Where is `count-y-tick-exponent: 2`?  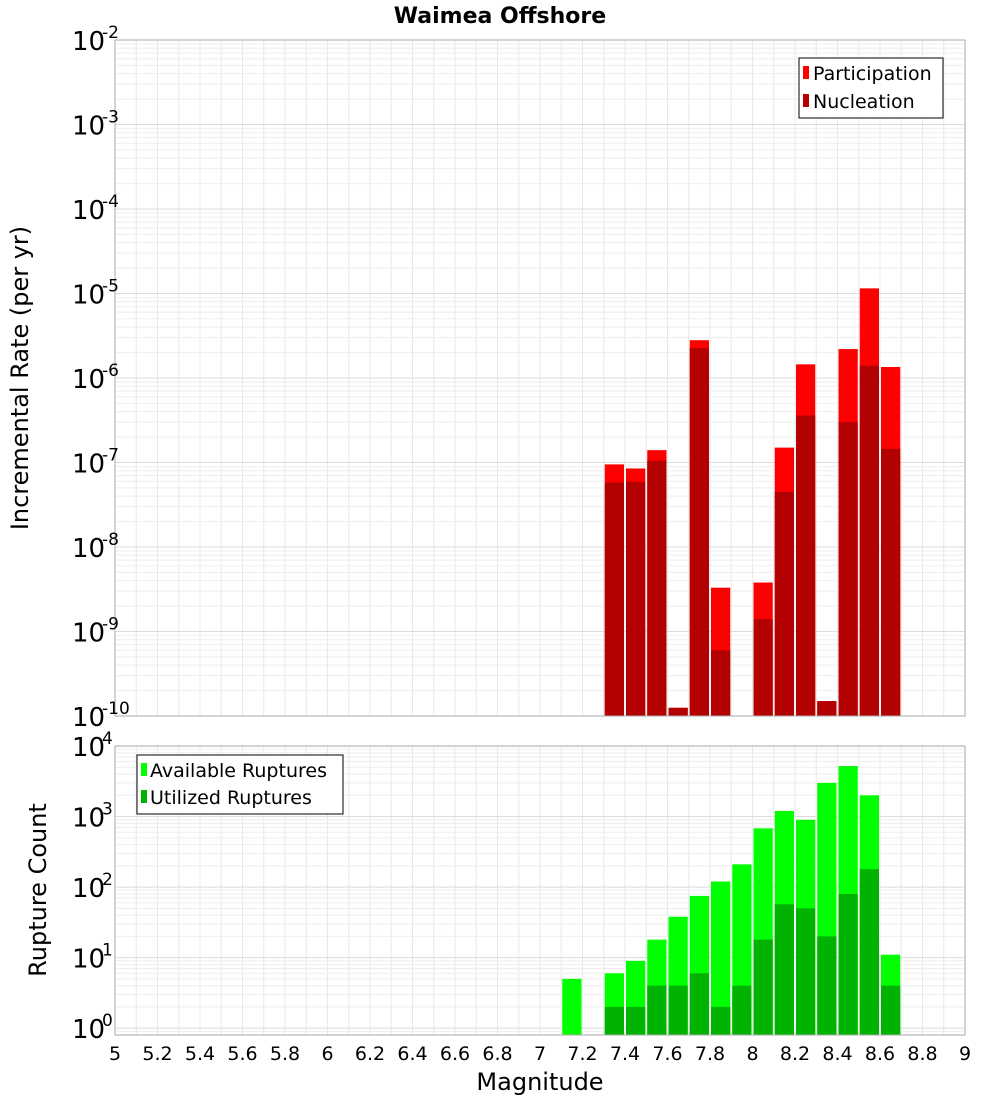
count-y-tick-exponent: 2 is located at coordinates (107, 880).